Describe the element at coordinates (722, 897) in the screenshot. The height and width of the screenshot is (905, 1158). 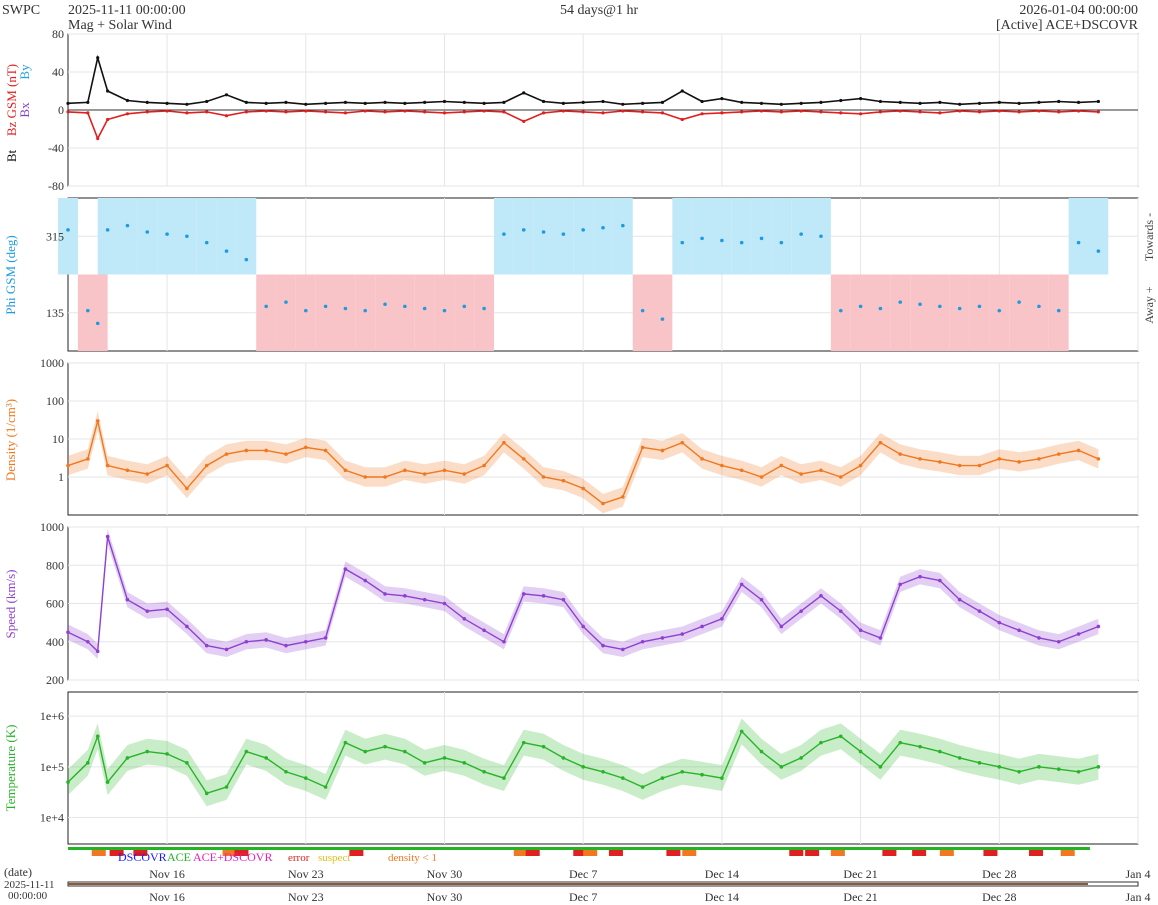
I see `x-tick-label-bottom-4: Dec 14` at that location.